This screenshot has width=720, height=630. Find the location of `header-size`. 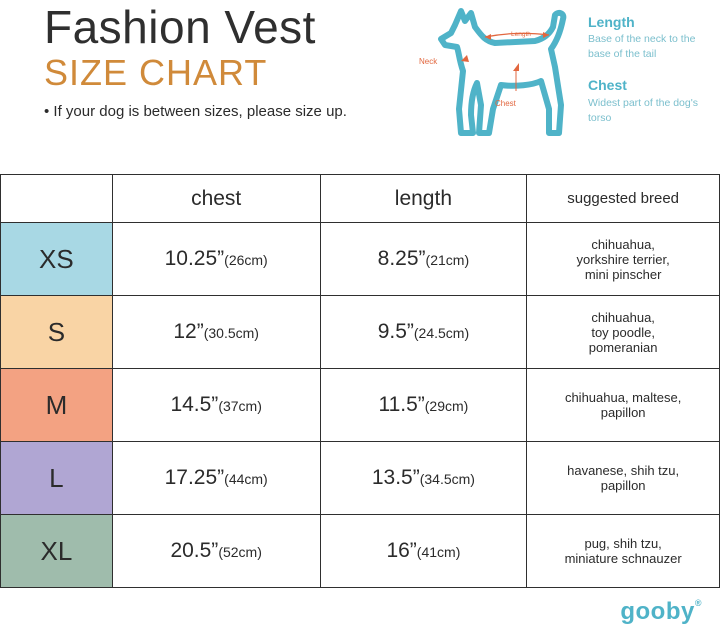

header-size is located at coordinates (56, 198).